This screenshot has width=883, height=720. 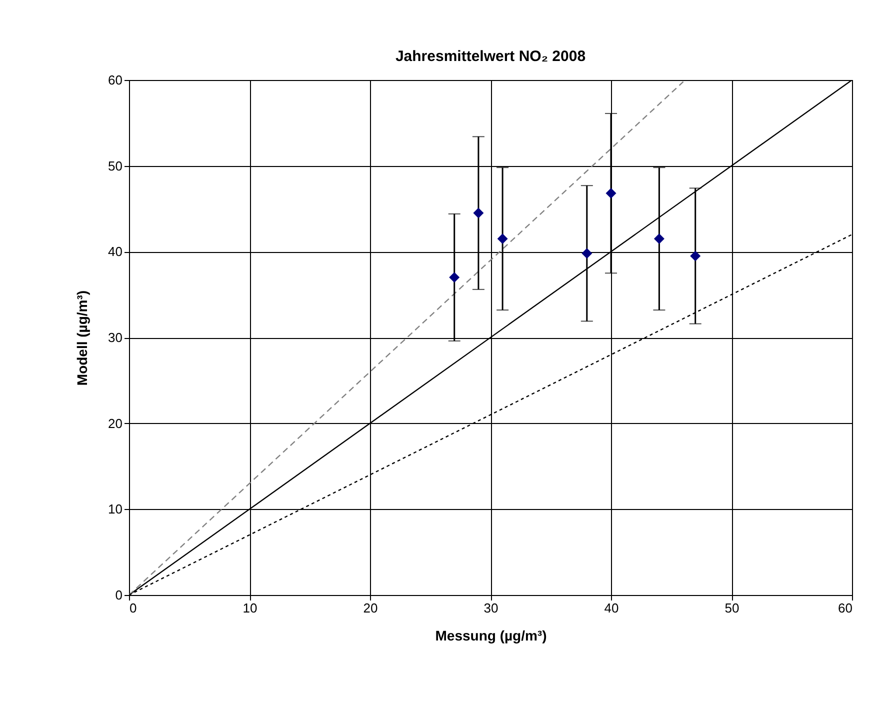 What do you see at coordinates (118, 595) in the screenshot?
I see `y-tick-label: 0` at bounding box center [118, 595].